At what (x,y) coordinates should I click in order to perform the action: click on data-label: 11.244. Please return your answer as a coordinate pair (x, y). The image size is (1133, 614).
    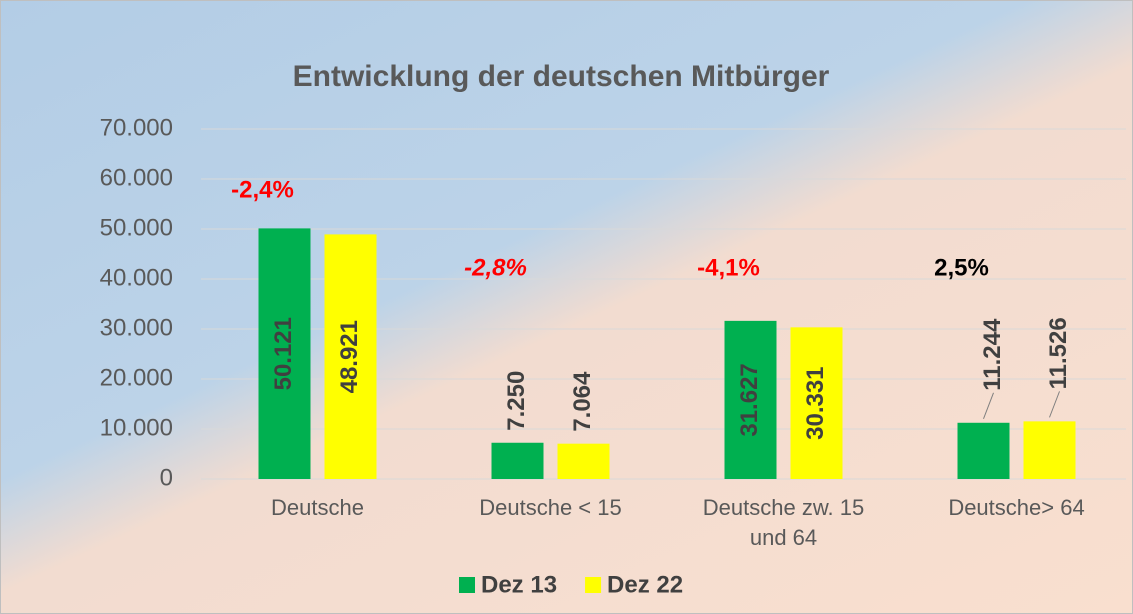
    Looking at the image, I should click on (992, 354).